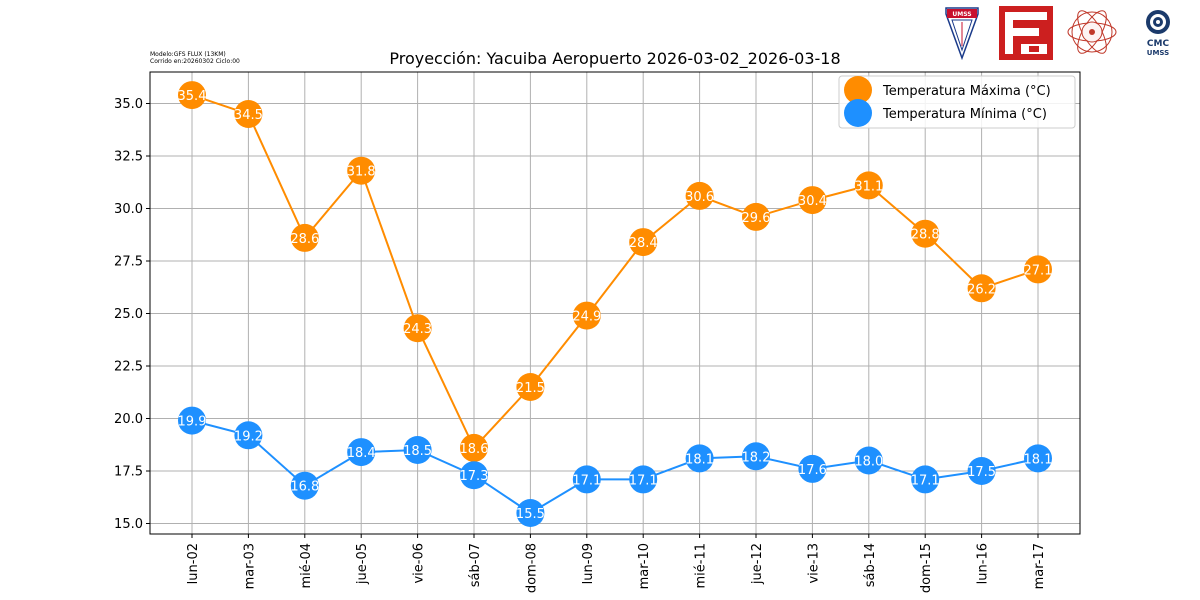  I want to click on umss-shield-logo: UMSS, so click(962, 33).